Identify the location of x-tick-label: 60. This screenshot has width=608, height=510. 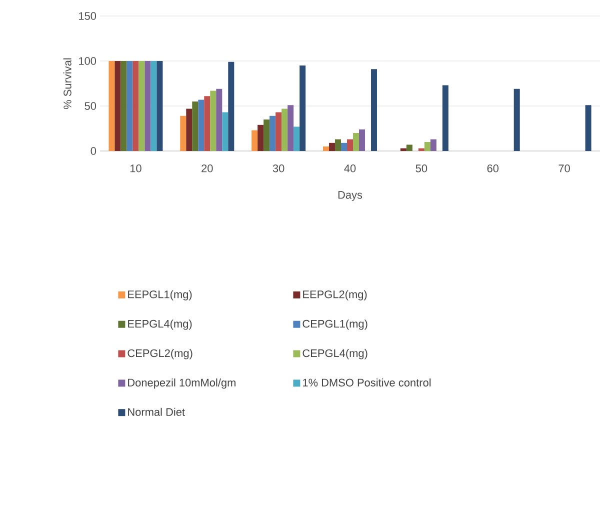
(493, 168).